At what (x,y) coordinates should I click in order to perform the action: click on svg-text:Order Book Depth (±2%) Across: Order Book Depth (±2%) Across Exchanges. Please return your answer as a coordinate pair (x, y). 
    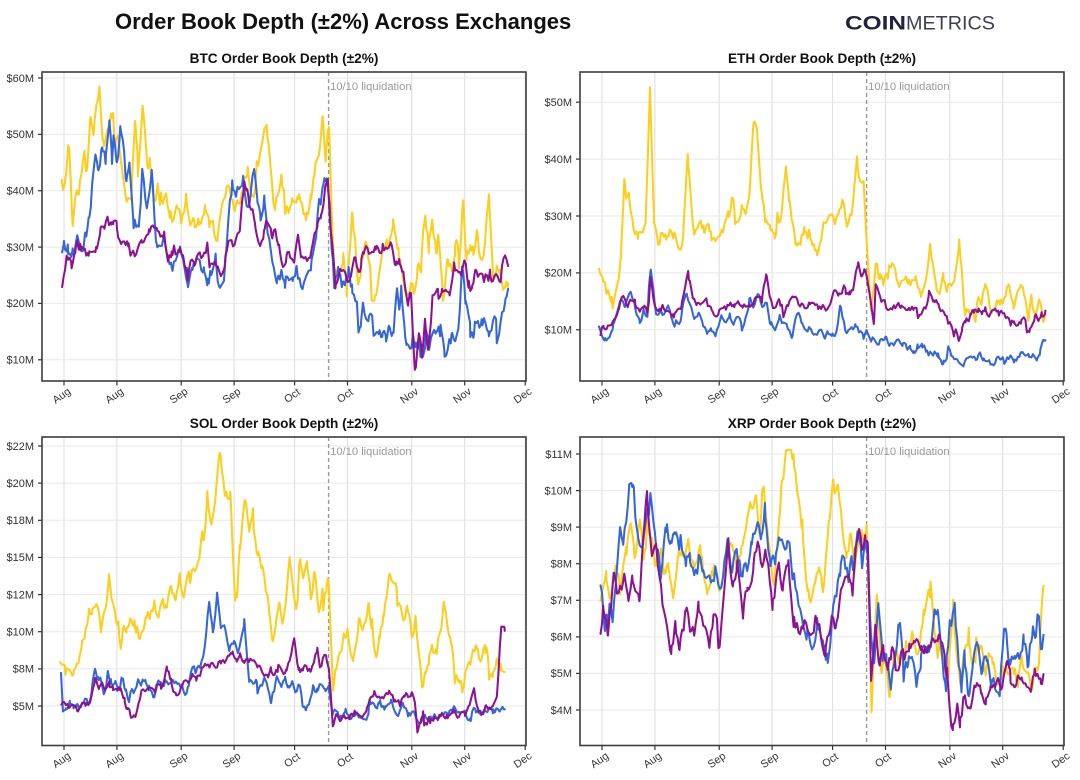
    Looking at the image, I should click on (343, 21).